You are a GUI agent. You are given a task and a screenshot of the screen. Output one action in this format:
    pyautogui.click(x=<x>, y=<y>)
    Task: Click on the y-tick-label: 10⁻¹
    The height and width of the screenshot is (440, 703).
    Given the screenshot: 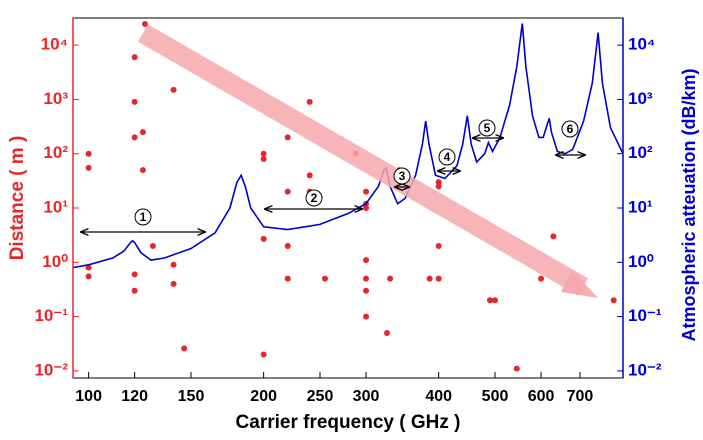 What is the action you would take?
    pyautogui.click(x=51, y=315)
    